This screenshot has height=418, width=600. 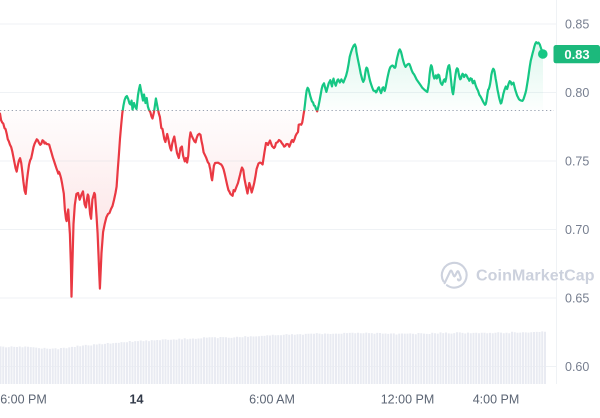 I want to click on svg-text: 0.60, so click(x=577, y=367).